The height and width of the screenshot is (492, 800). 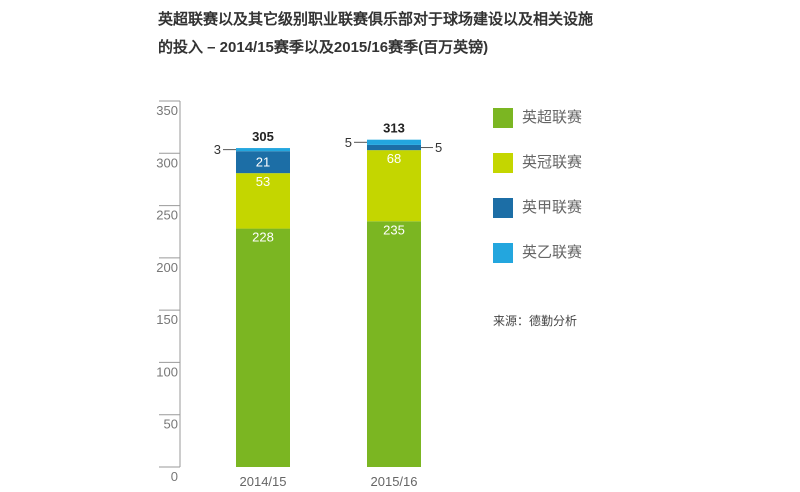 I want to click on y-tick-label: 300, so click(x=167, y=162).